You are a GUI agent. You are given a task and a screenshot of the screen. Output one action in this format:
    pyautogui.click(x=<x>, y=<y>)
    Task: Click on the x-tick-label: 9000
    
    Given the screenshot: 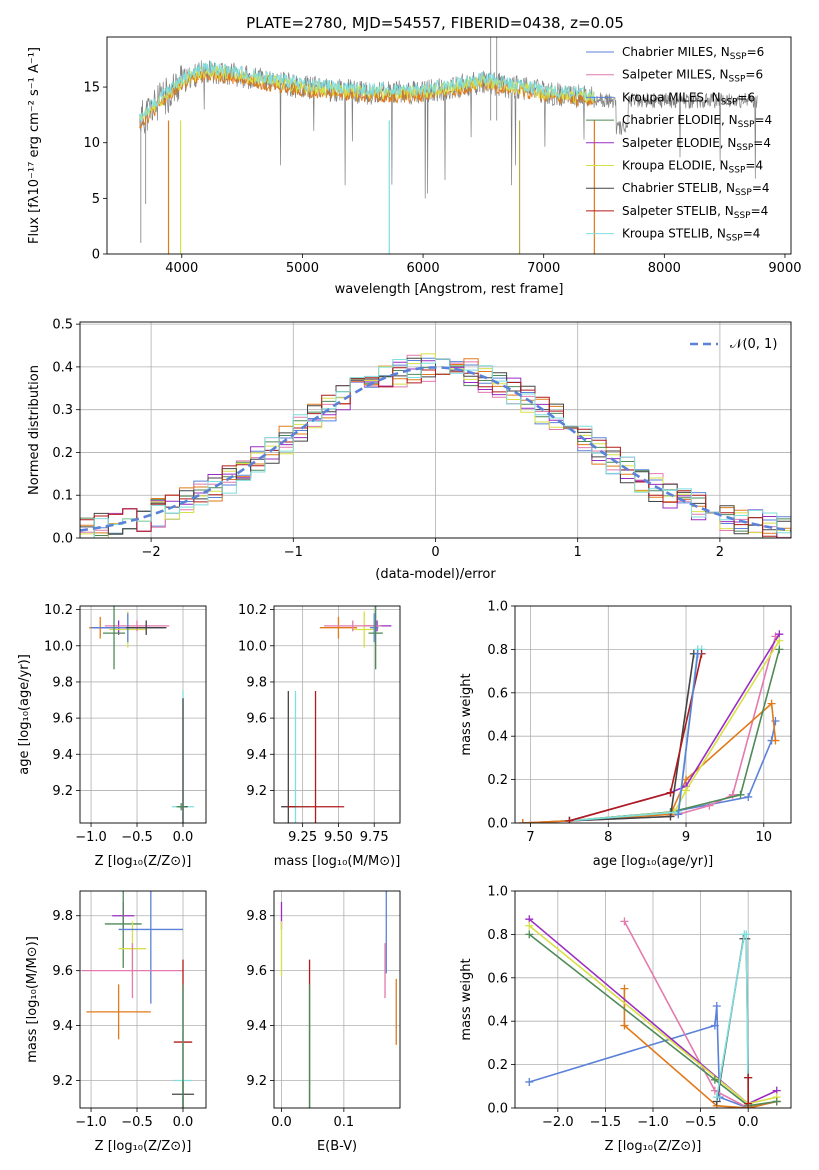 What is the action you would take?
    pyautogui.click(x=784, y=268)
    